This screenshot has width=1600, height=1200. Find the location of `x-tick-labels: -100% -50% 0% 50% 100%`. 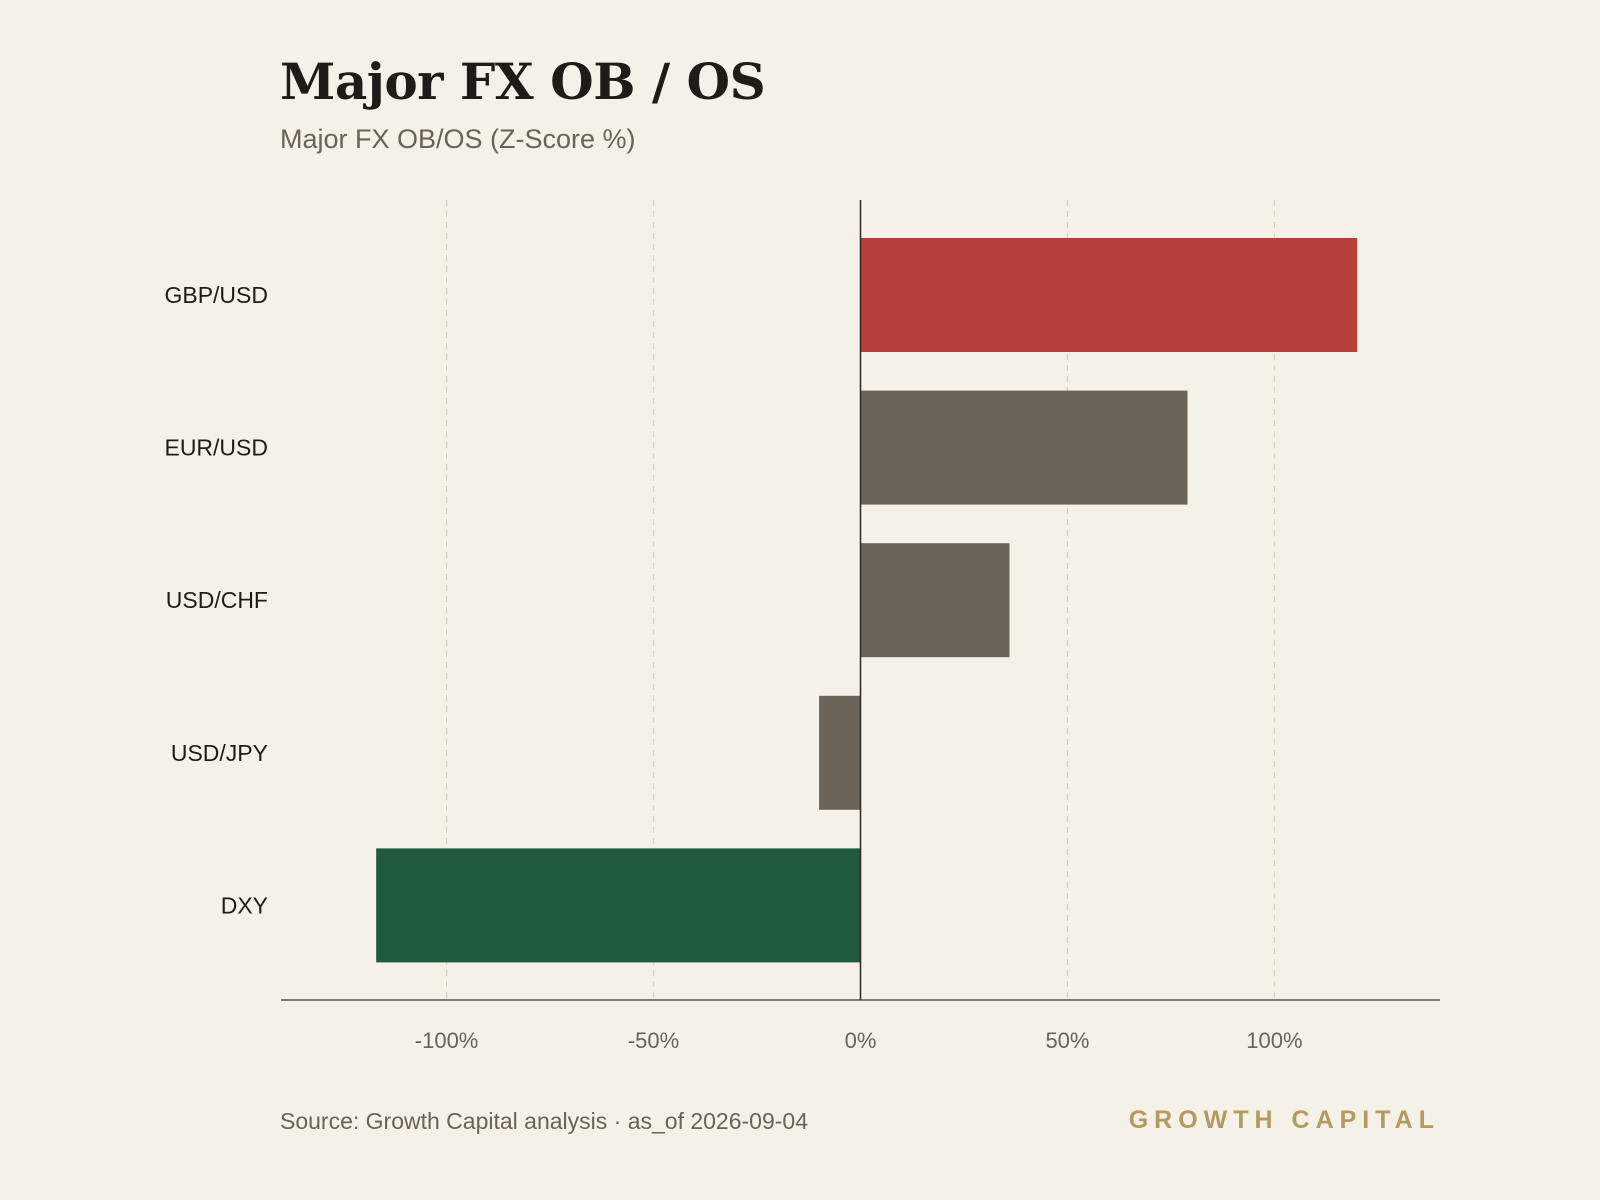

x-tick-labels: -100% -50% 0% 50% 100% is located at coordinates (859, 1040).